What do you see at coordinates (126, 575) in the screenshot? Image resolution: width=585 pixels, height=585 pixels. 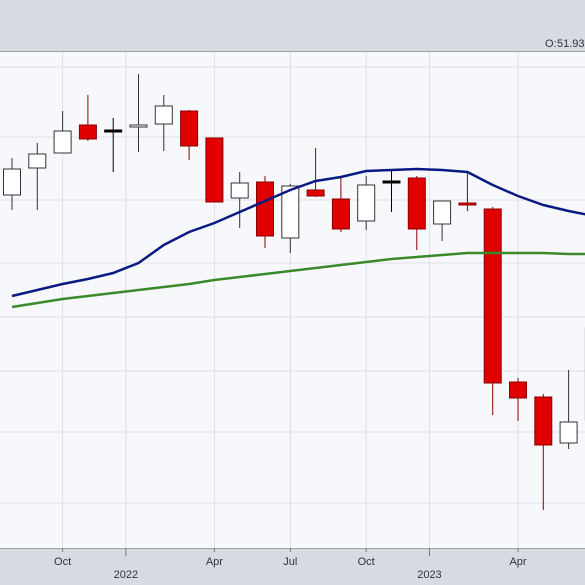 I see `year-label: 2022` at bounding box center [126, 575].